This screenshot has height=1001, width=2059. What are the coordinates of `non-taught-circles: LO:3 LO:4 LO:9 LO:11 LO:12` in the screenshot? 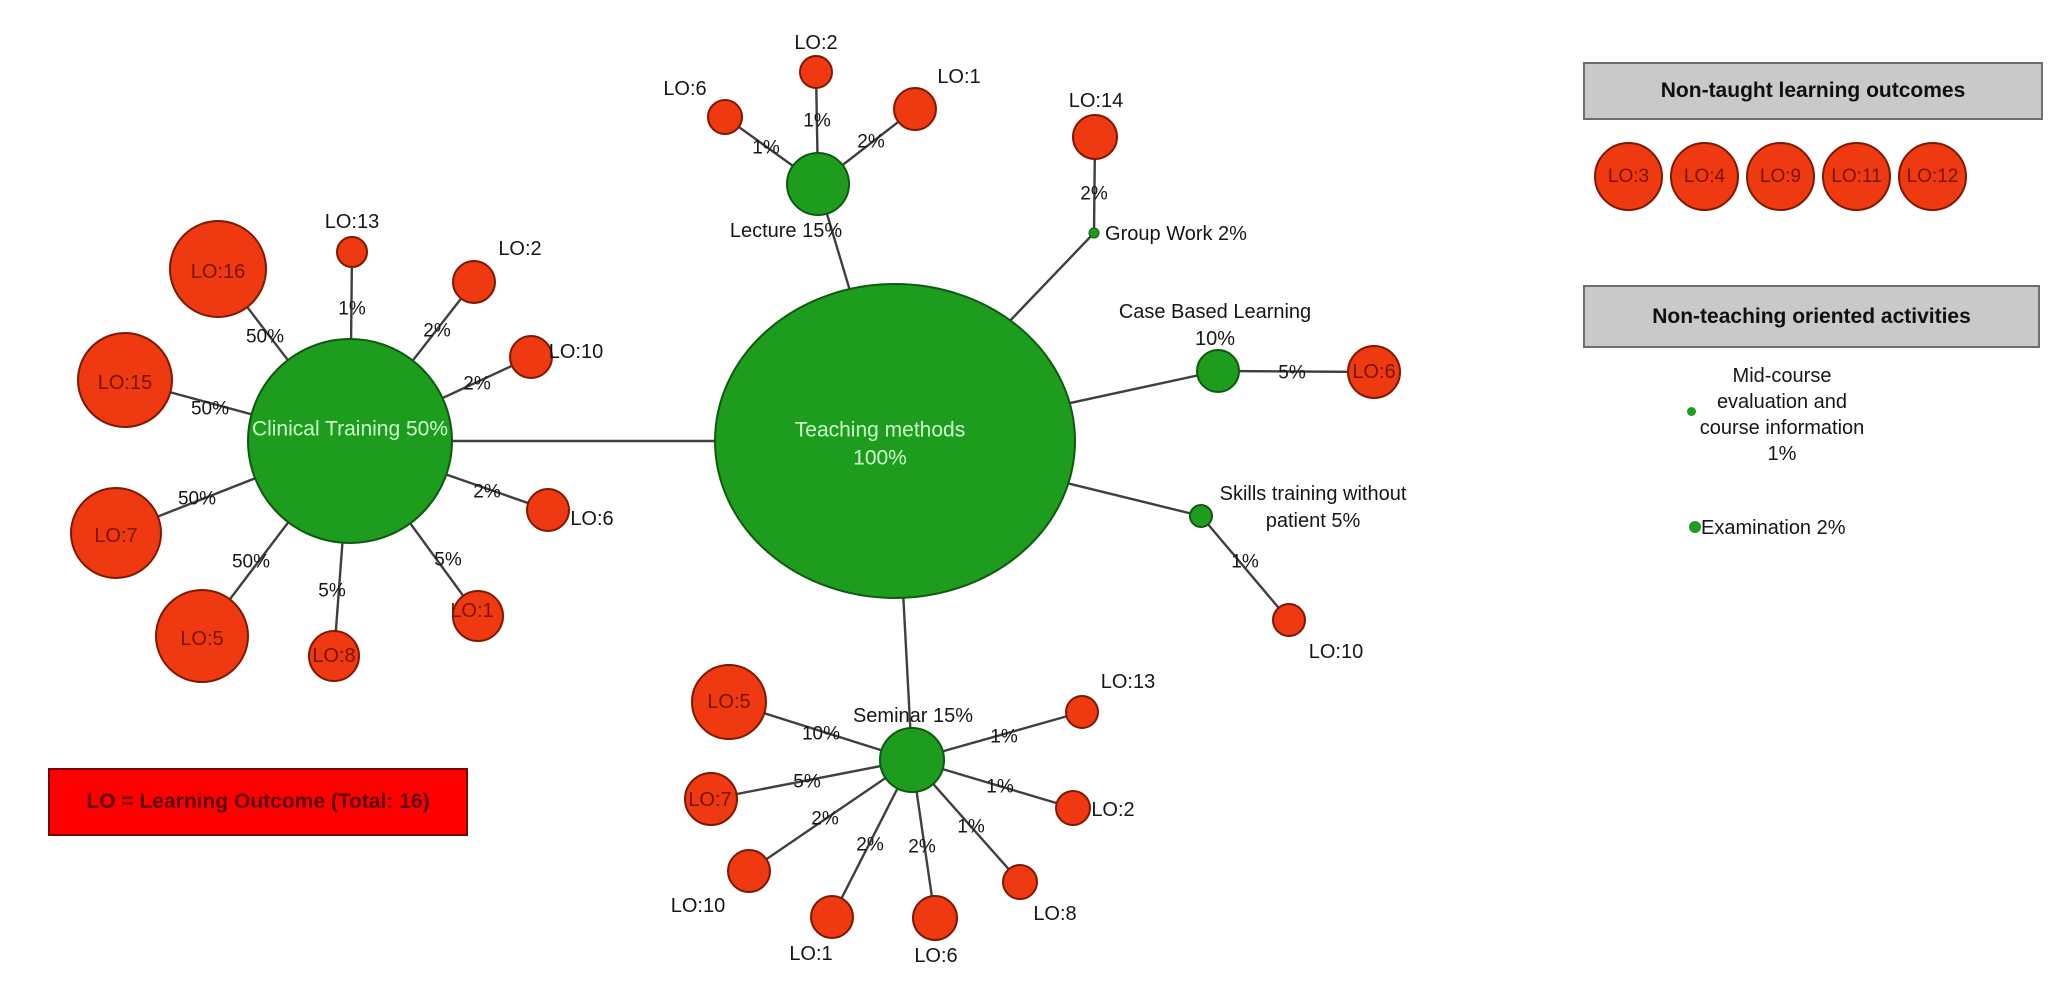 It's located at (1780, 176).